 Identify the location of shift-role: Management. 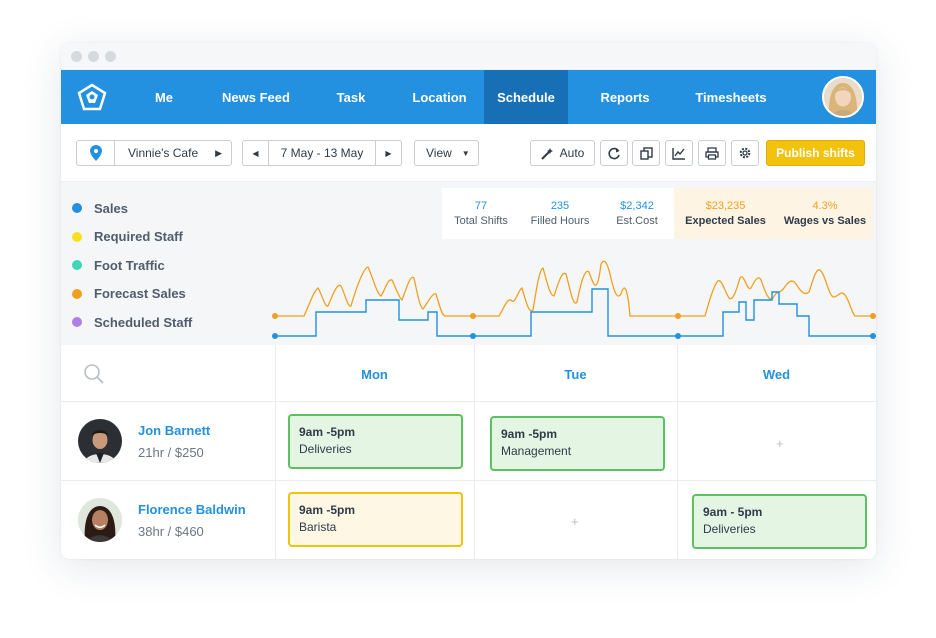
(536, 451).